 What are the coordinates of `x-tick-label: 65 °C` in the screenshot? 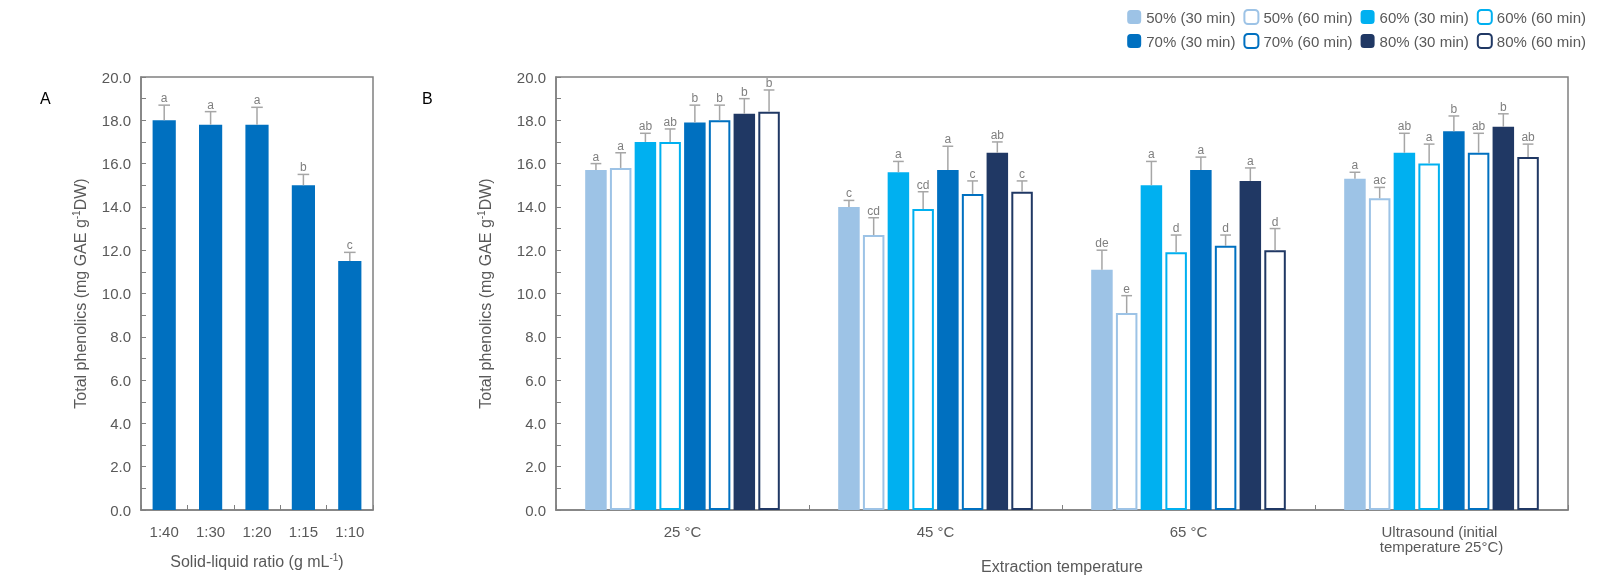 It's located at (1188, 531).